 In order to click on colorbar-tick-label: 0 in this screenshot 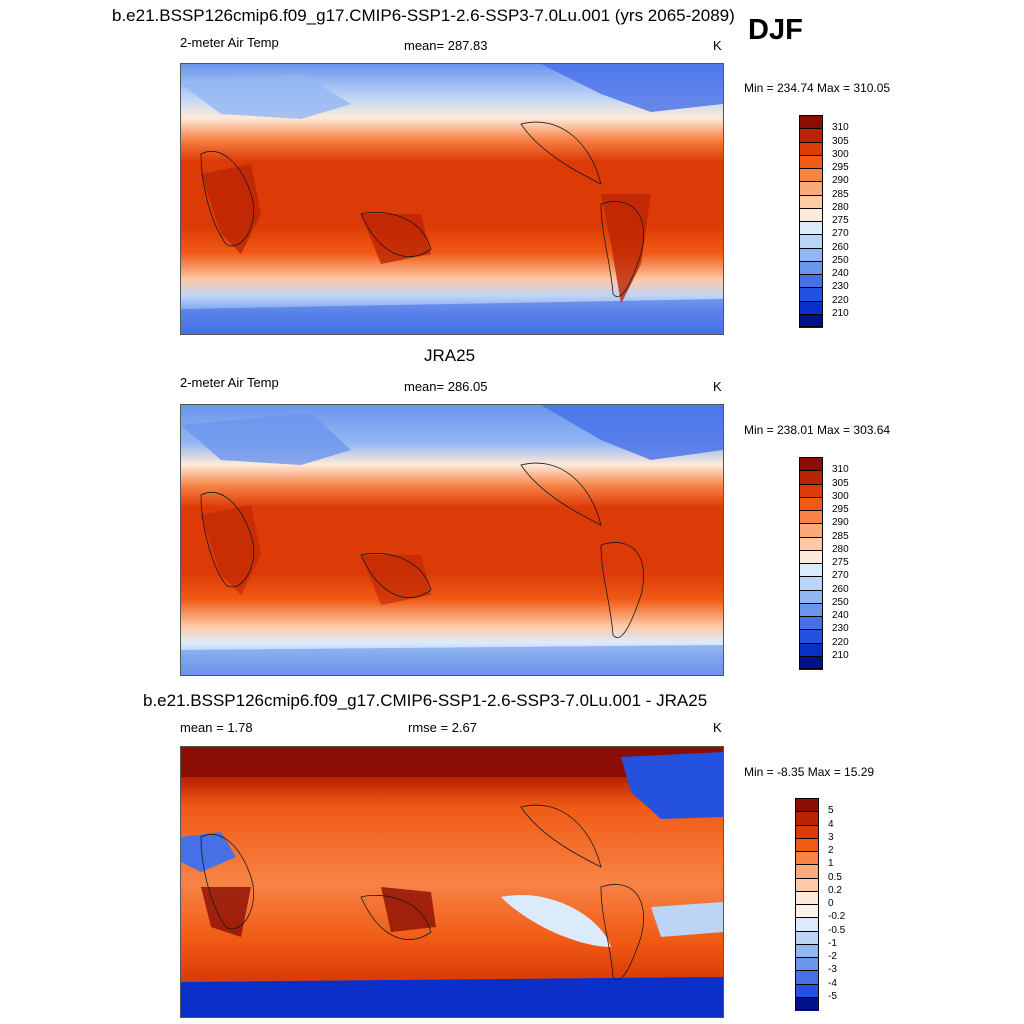, I will do `click(831, 903)`.